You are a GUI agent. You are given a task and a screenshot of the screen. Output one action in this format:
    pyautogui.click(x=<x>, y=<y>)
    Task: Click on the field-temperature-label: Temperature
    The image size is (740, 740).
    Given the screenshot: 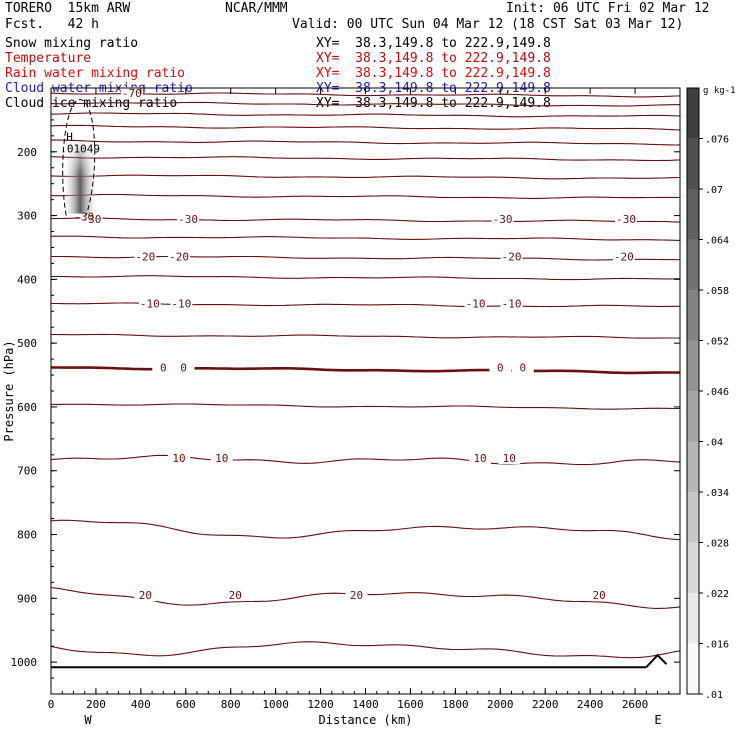 What is the action you would take?
    pyautogui.click(x=48, y=58)
    